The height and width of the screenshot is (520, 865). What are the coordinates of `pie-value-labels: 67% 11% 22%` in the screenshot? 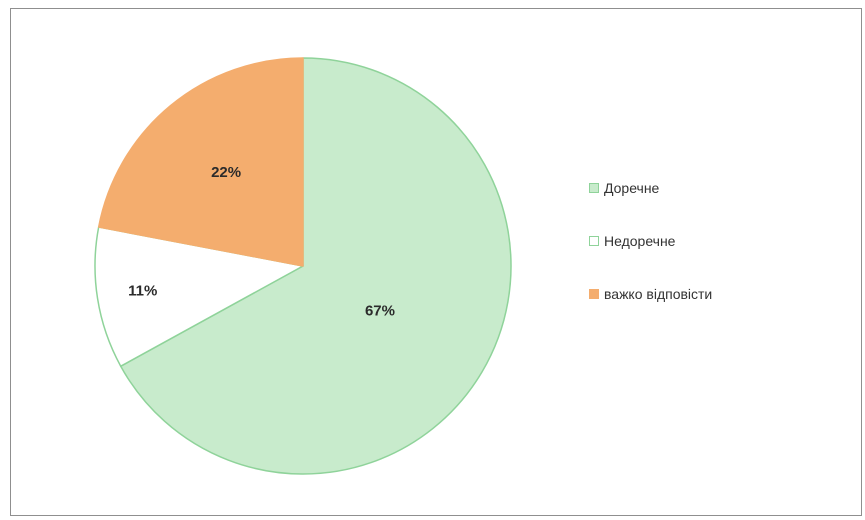 It's located at (261, 241).